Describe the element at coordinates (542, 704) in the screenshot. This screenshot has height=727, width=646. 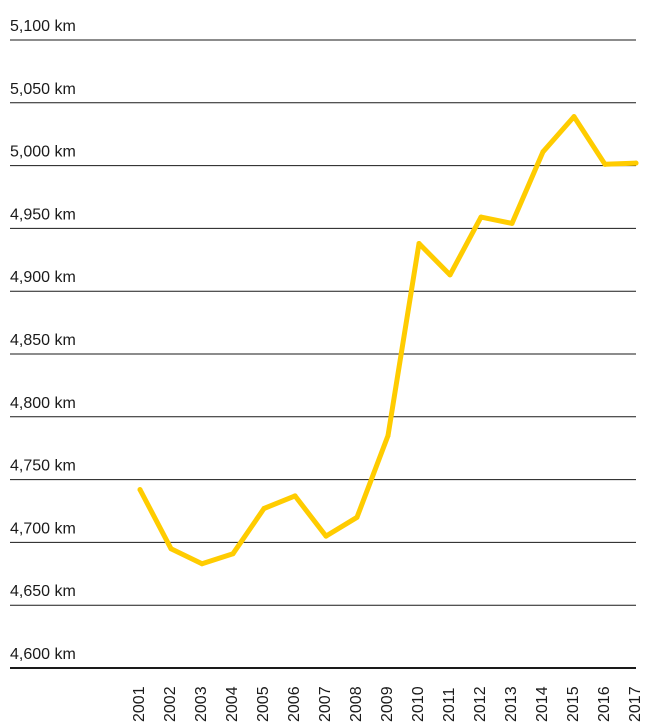
I see `x-tick-label: 2014` at that location.